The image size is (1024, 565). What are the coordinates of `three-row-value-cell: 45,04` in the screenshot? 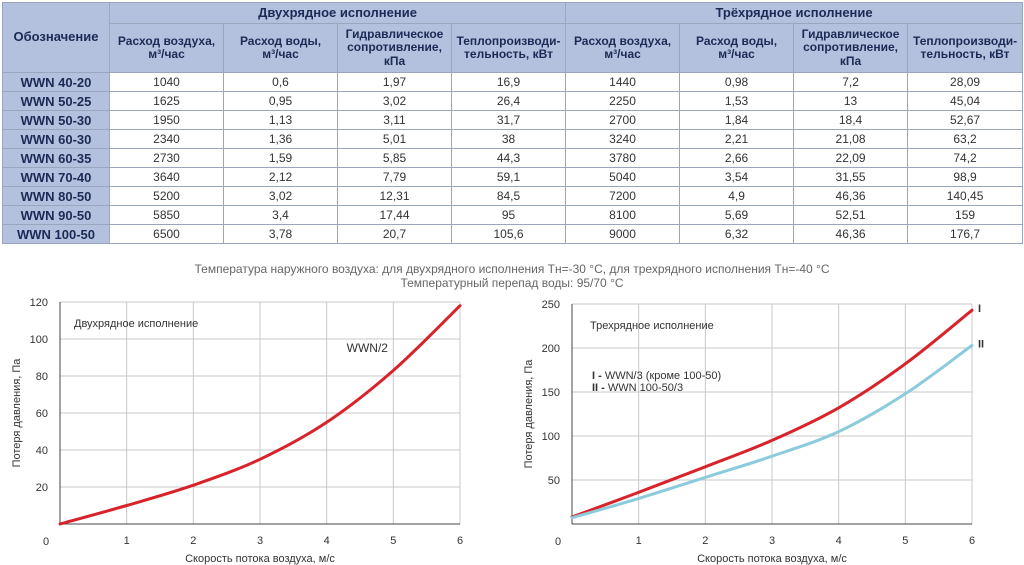 It's located at (965, 101).